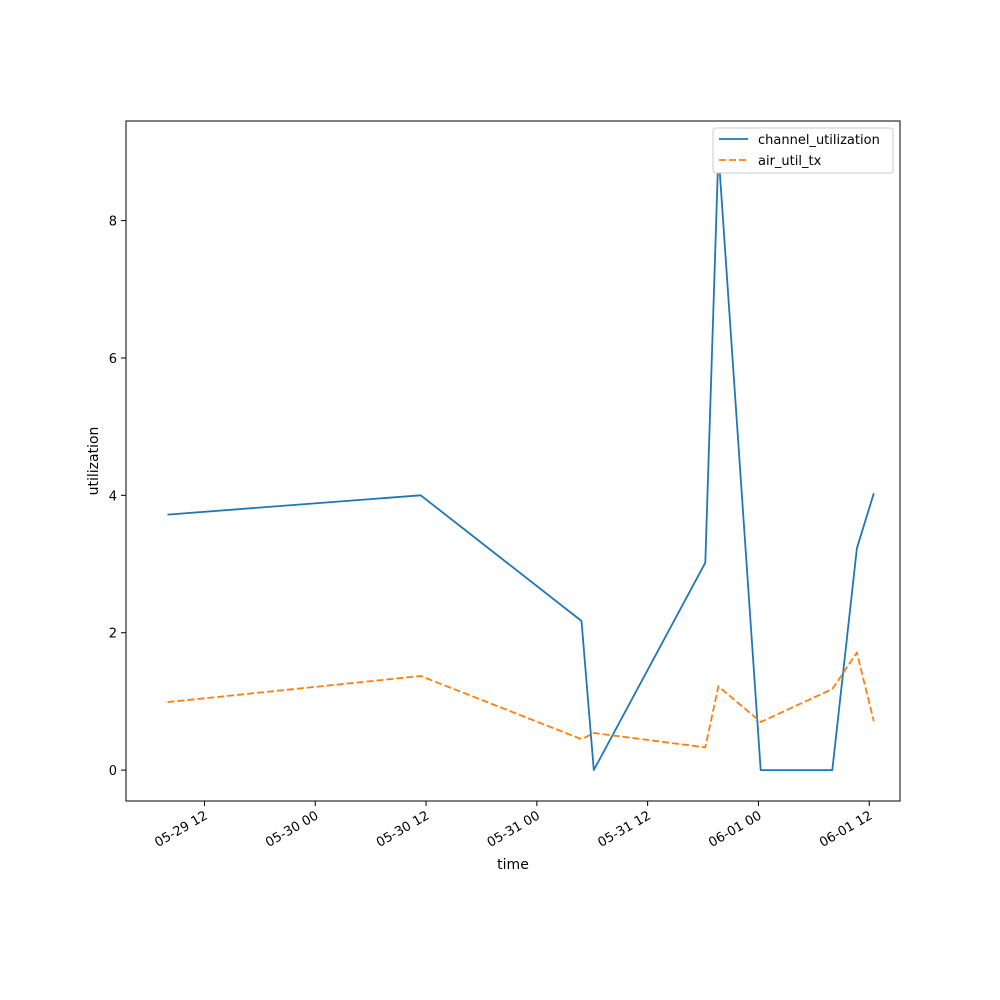 The image size is (1000, 1000). What do you see at coordinates (113, 222) in the screenshot?
I see `y-tick-label: 8` at bounding box center [113, 222].